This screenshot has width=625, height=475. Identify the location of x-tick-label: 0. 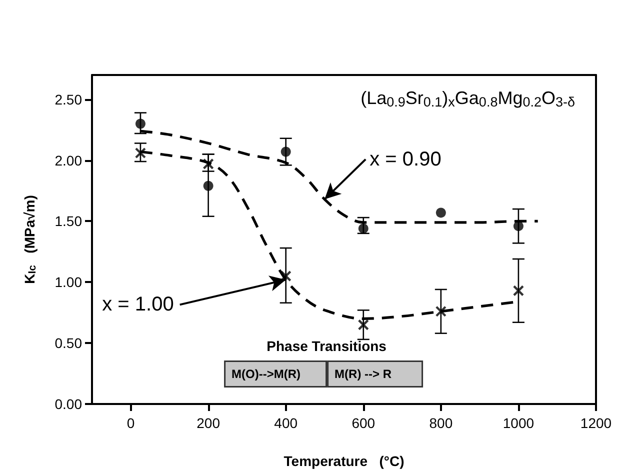
(130, 423).